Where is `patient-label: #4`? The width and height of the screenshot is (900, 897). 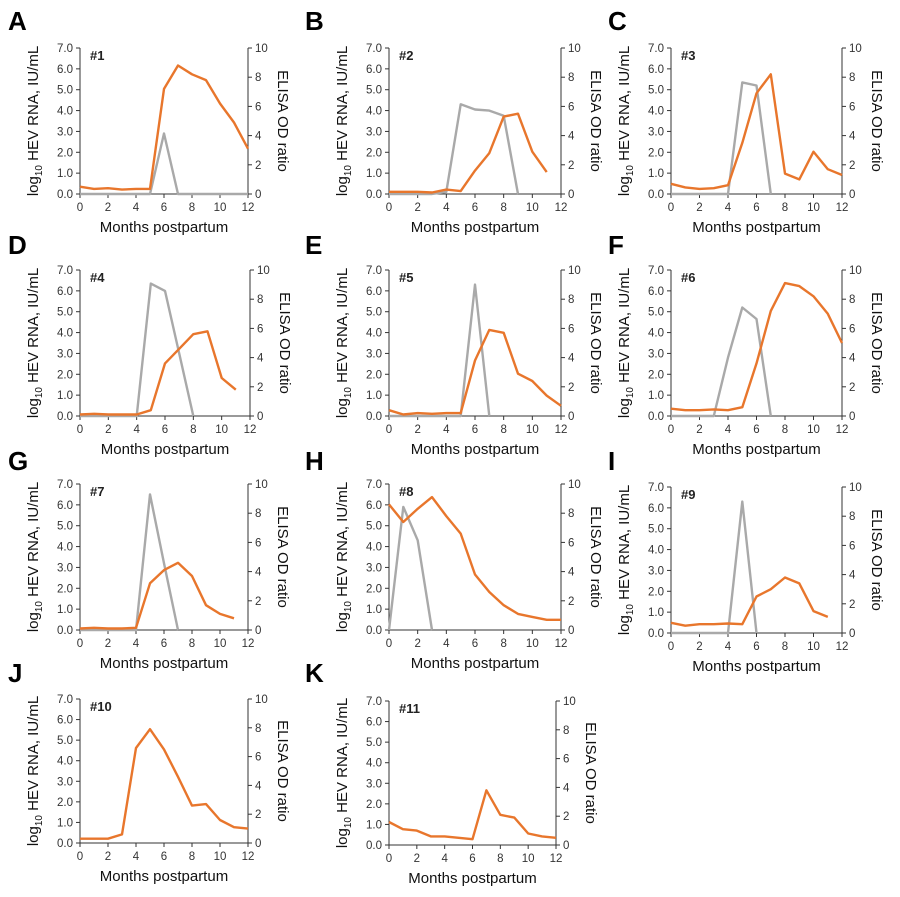
patient-label: #4 is located at coordinates (97, 277).